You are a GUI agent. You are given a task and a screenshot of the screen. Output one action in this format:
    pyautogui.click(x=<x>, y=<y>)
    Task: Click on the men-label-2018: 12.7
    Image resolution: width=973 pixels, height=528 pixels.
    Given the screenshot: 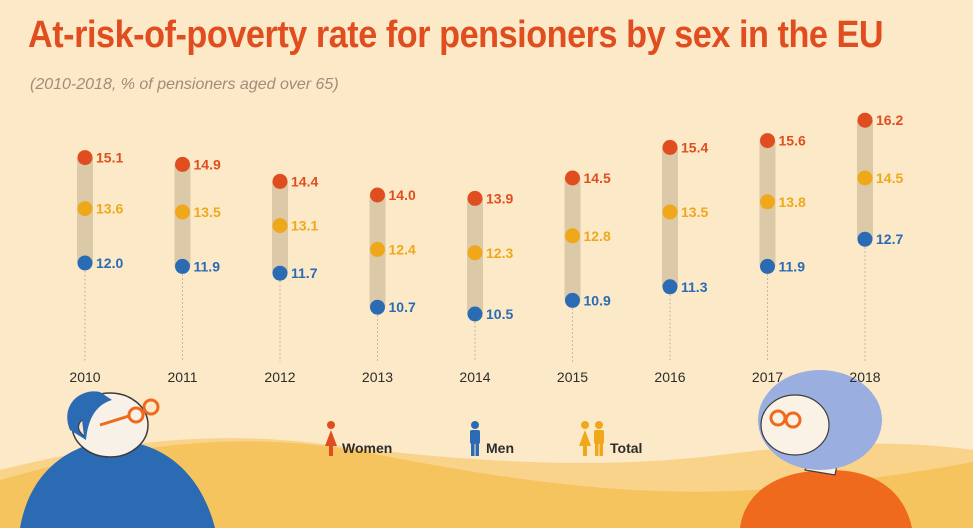 What is the action you would take?
    pyautogui.click(x=889, y=239)
    